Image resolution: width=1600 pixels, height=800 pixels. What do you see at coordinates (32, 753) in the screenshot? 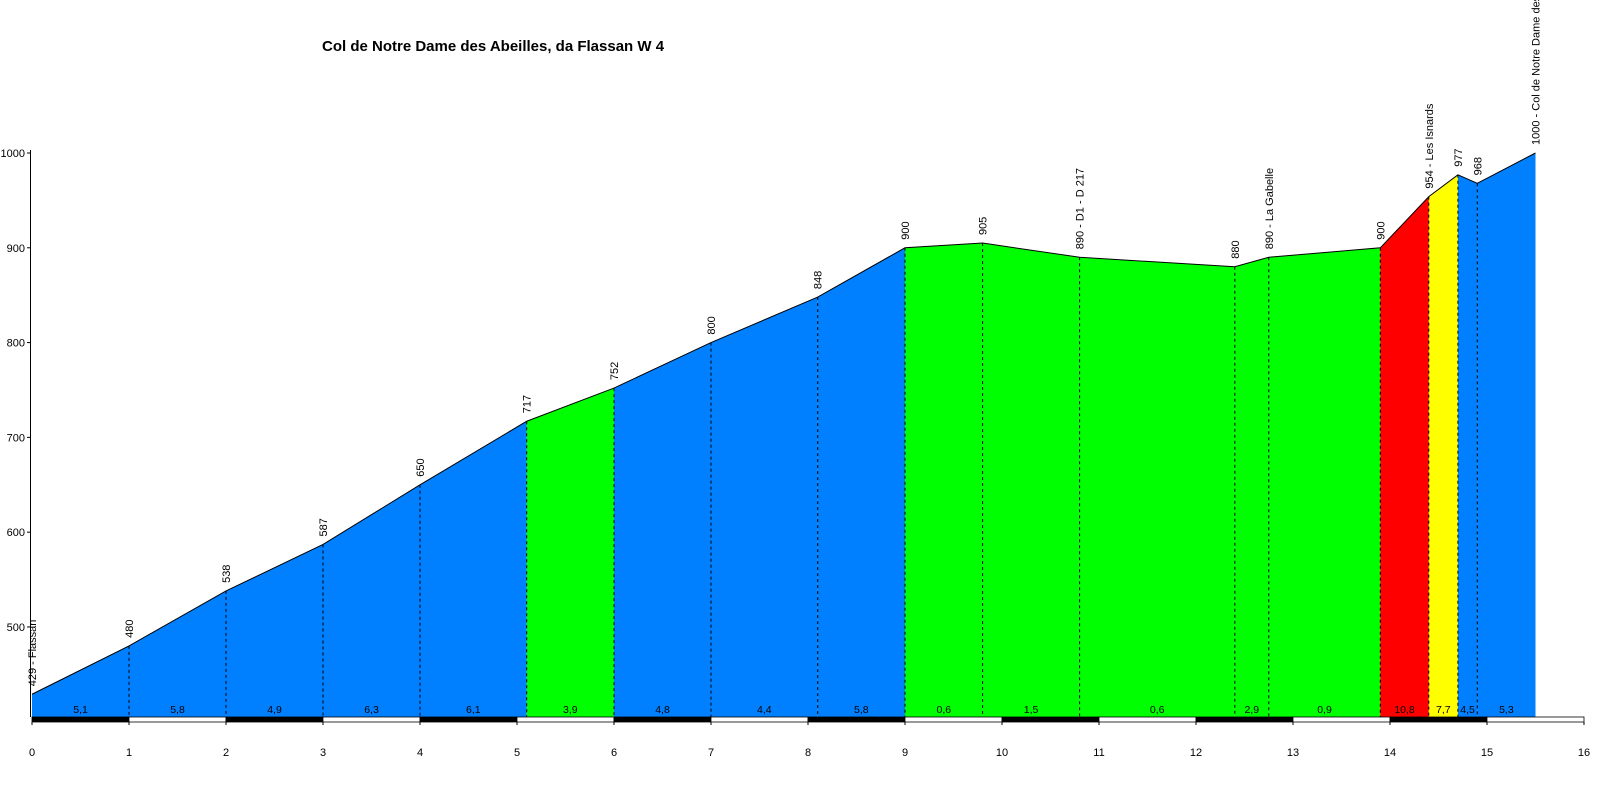
I see `x-tick-label: 0` at bounding box center [32, 753].